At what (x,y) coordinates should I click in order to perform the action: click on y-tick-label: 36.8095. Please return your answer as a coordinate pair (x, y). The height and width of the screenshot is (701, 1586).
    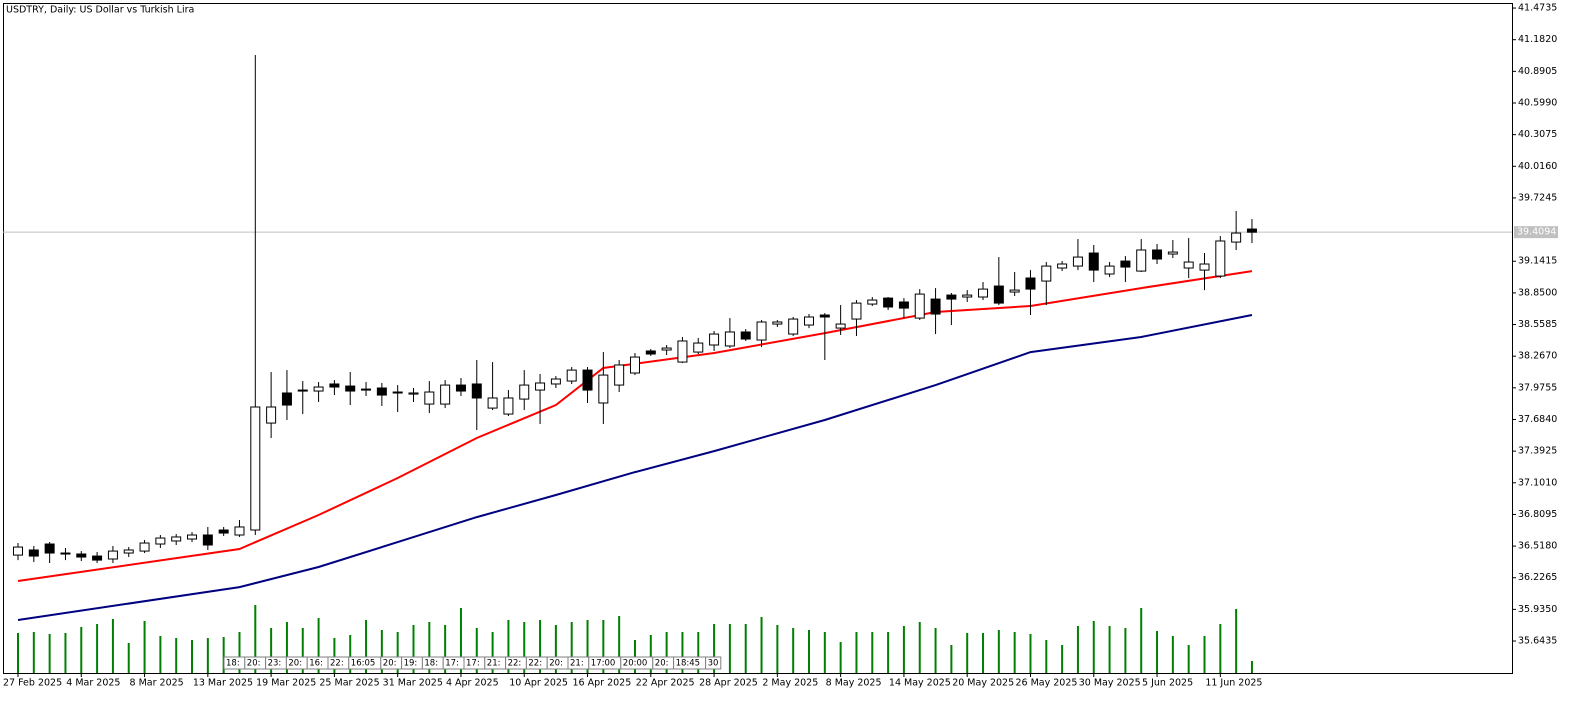
    Looking at the image, I should click on (1537, 514).